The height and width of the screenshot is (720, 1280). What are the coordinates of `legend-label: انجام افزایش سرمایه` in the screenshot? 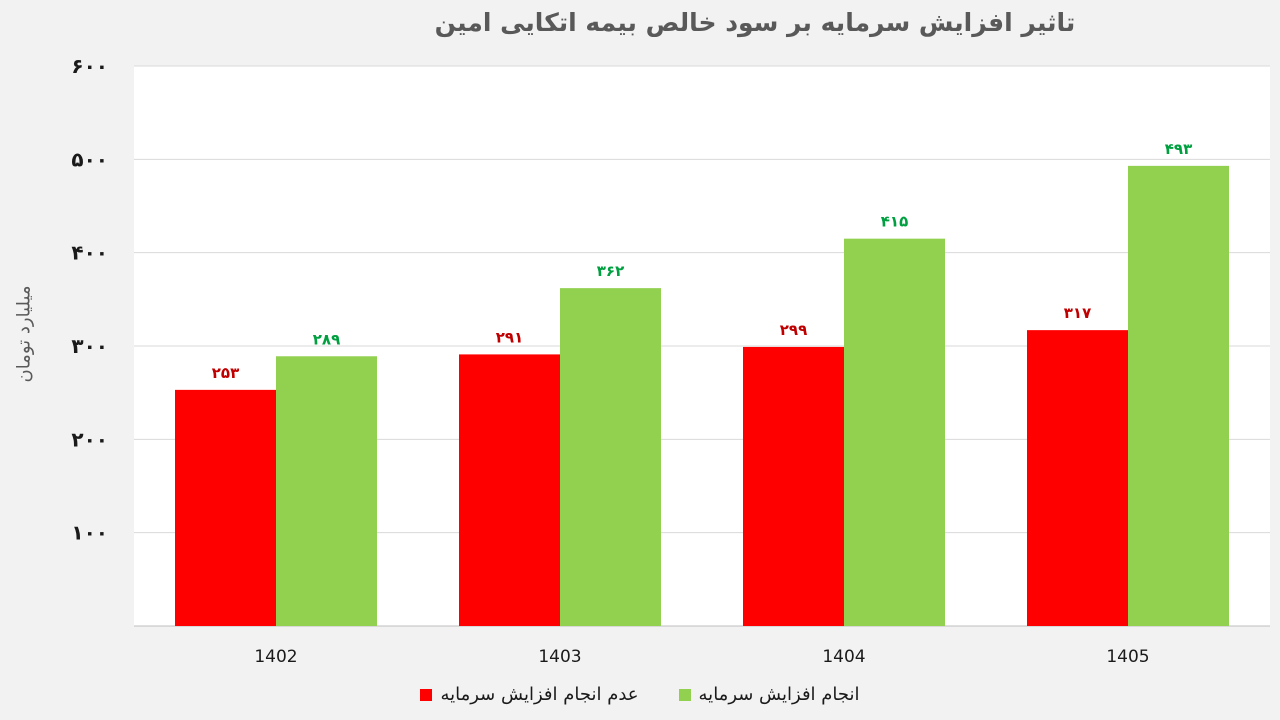 It's located at (779, 694).